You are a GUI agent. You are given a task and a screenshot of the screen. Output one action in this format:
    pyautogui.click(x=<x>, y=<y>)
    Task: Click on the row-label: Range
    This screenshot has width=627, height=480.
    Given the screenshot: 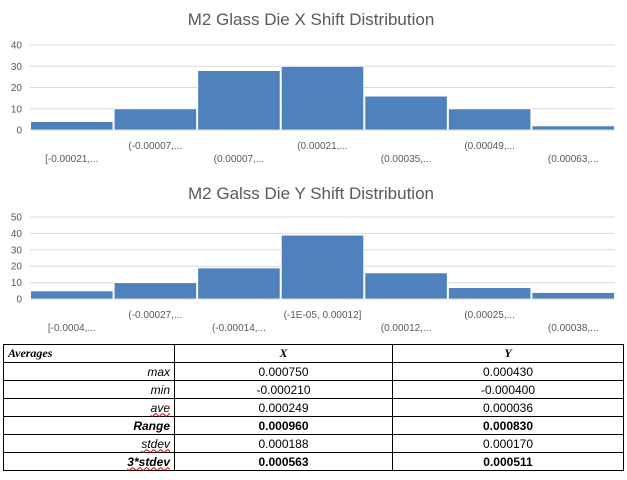 What is the action you would take?
    pyautogui.click(x=89, y=425)
    